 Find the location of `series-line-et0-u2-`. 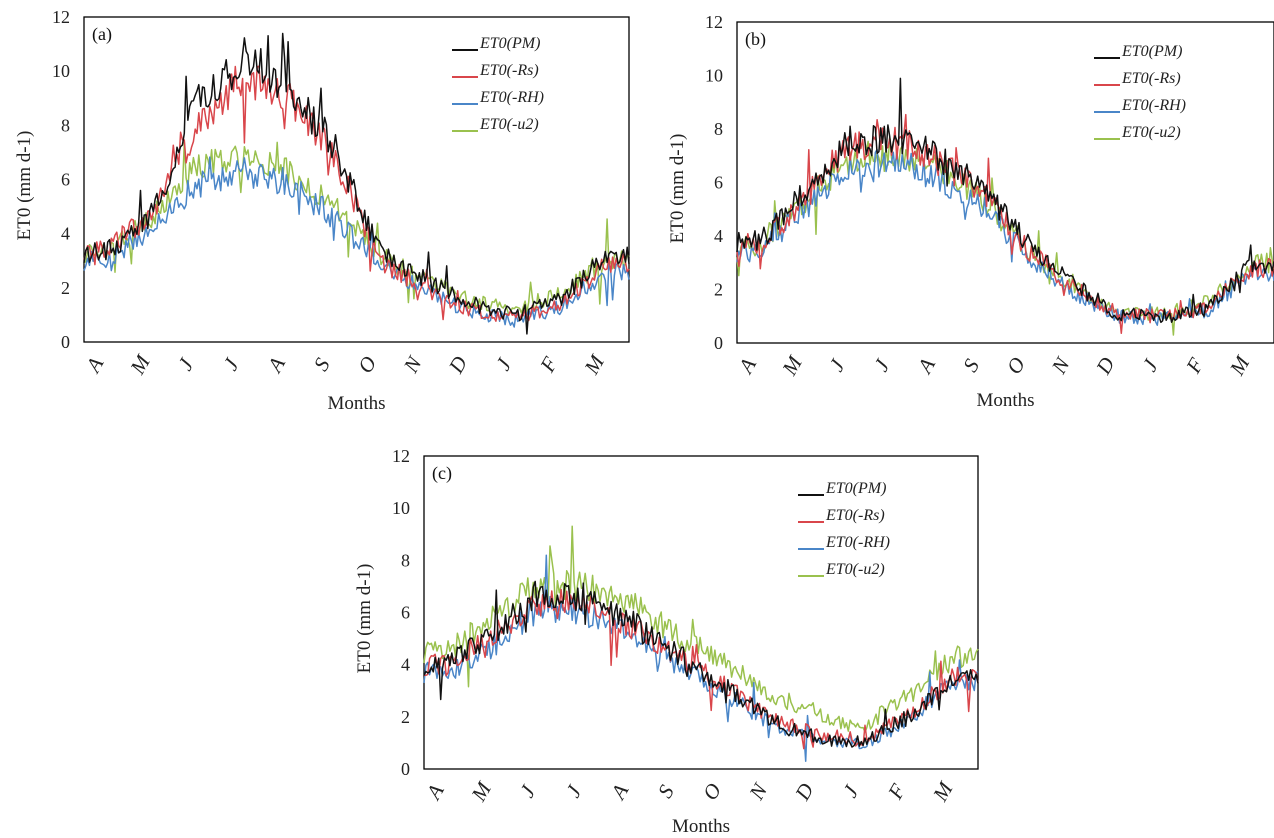

series-line-et0-u2- is located at coordinates (356, 228).